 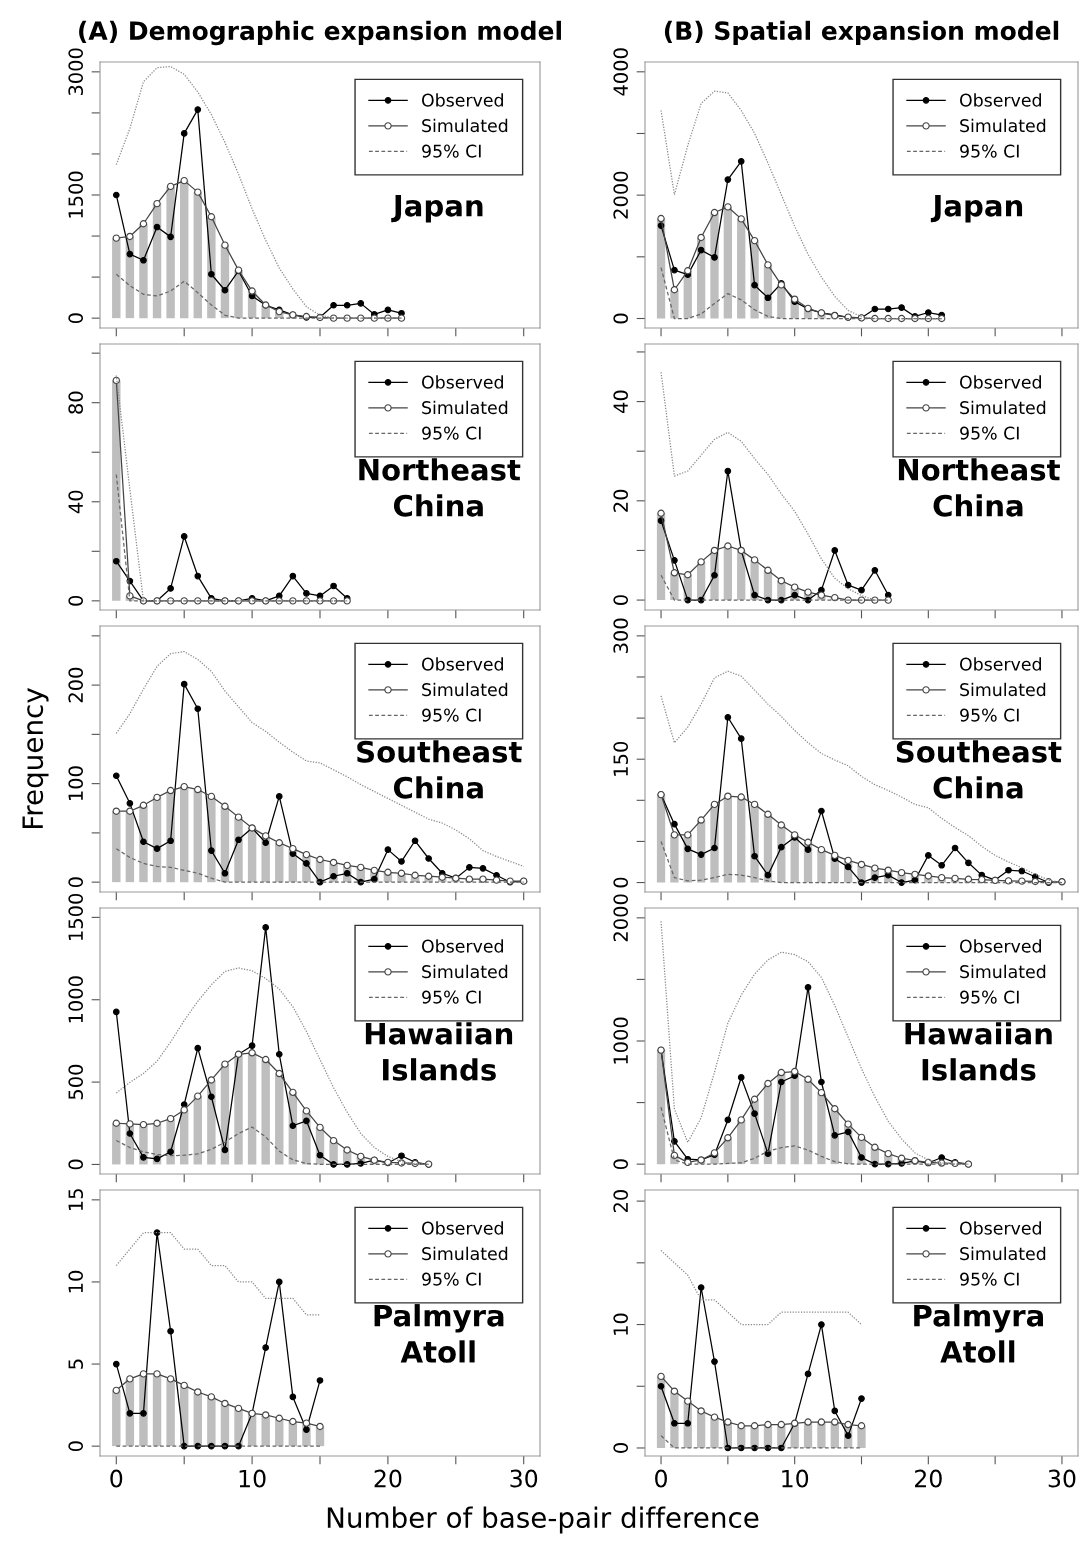 What do you see at coordinates (621, 72) in the screenshot?
I see `y-tick-label: 4000` at bounding box center [621, 72].